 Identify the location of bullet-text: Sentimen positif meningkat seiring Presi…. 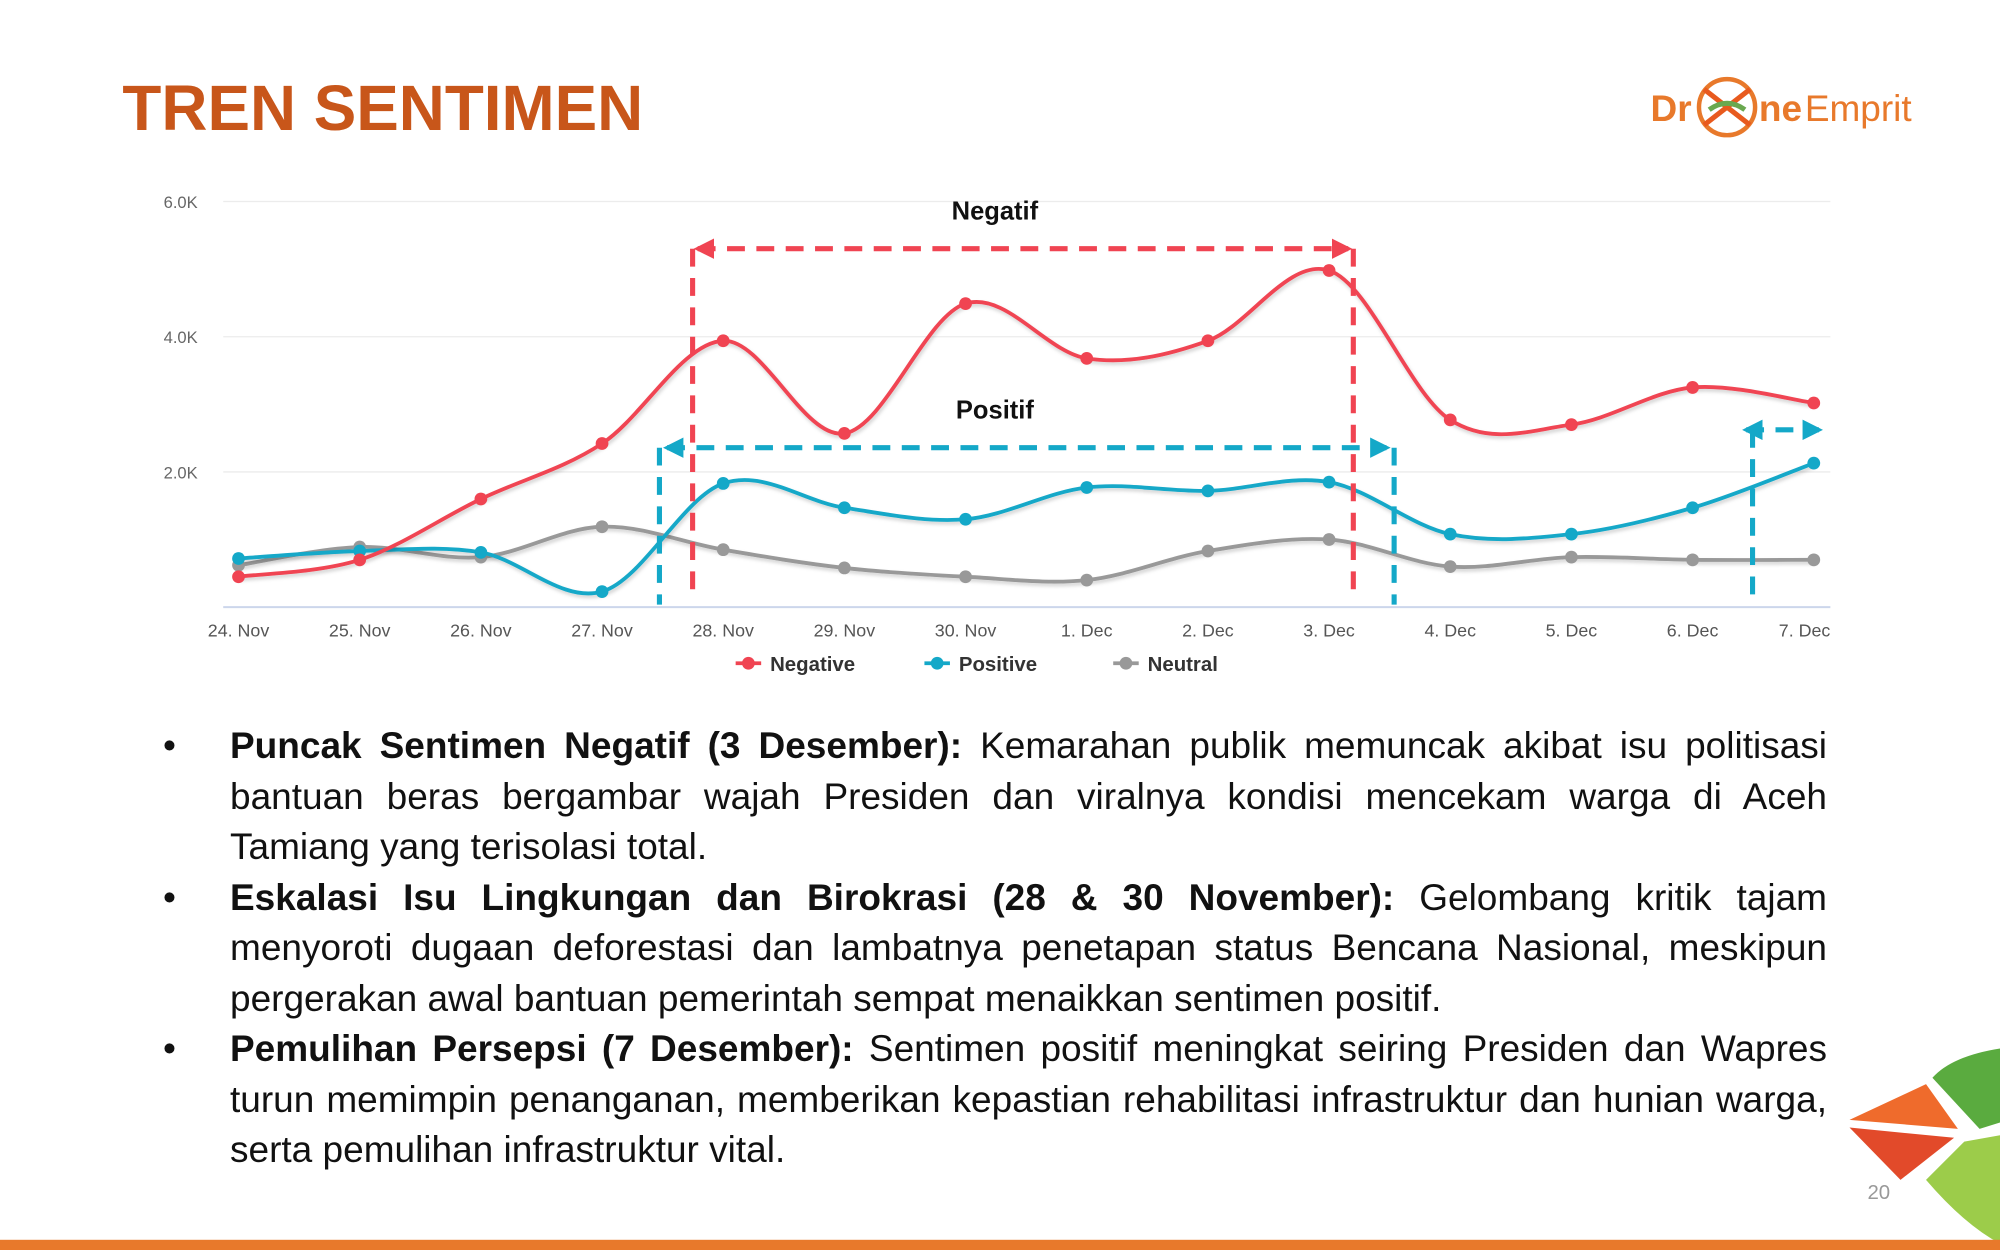
(1028, 1099).